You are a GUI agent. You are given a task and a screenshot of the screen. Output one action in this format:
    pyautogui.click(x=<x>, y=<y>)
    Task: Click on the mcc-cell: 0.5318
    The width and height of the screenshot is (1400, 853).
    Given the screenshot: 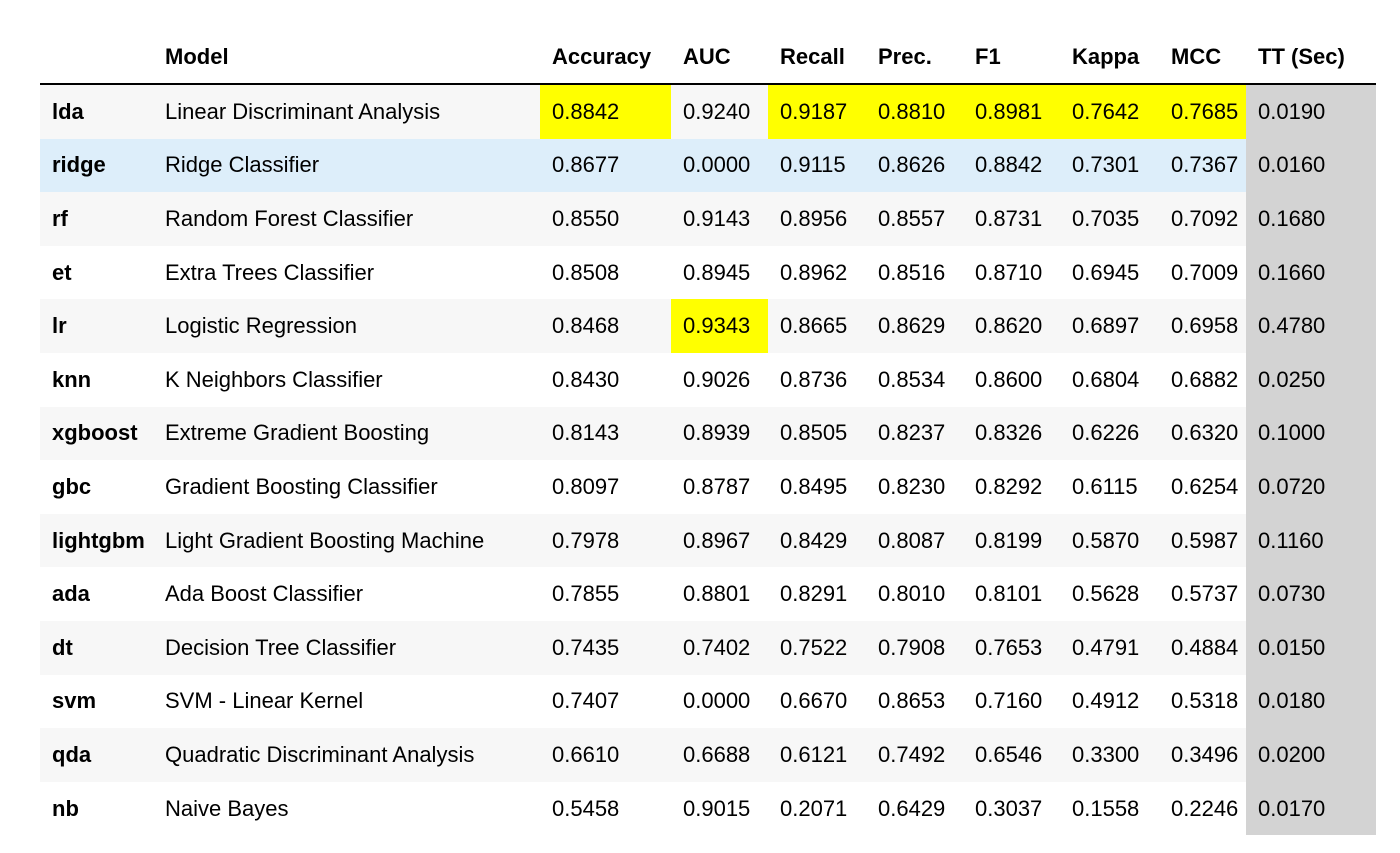 What is the action you would take?
    pyautogui.click(x=1205, y=701)
    